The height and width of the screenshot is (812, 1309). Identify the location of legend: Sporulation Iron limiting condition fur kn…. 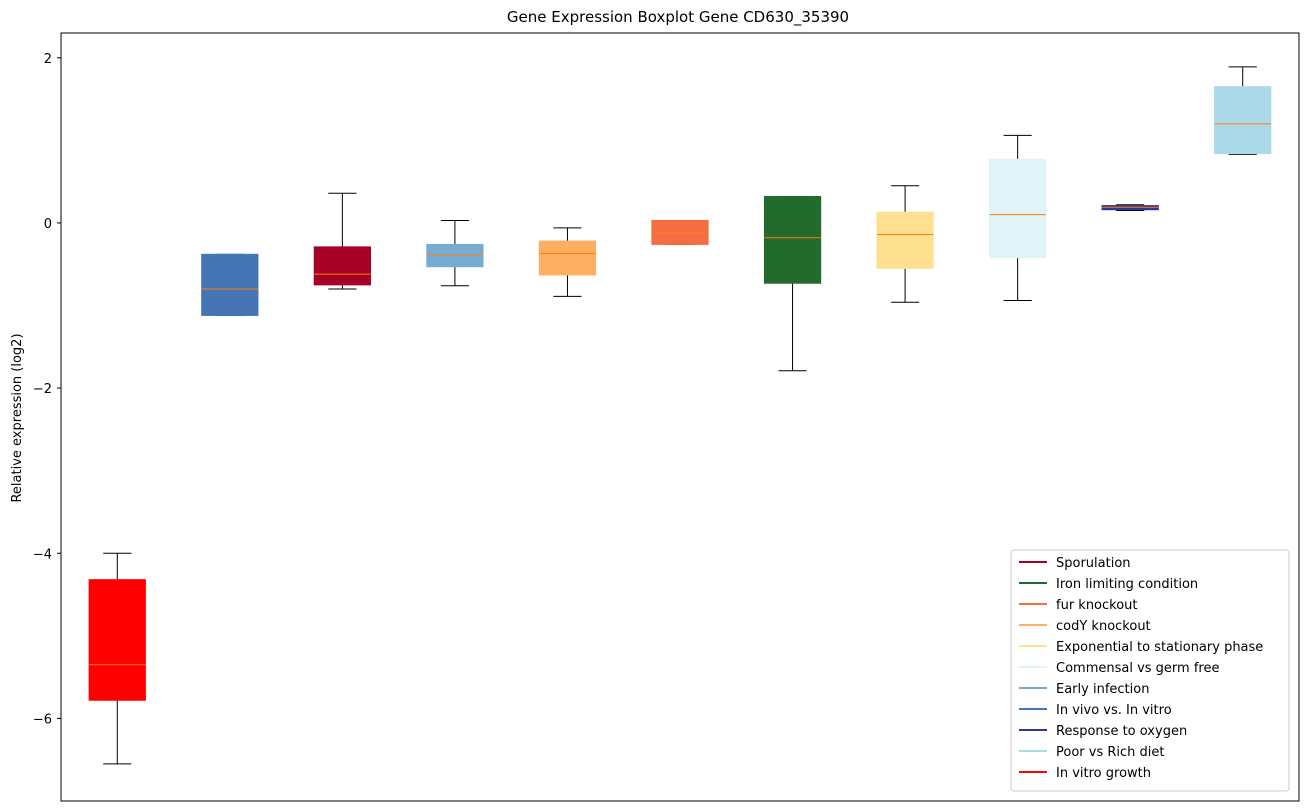
(1150, 670).